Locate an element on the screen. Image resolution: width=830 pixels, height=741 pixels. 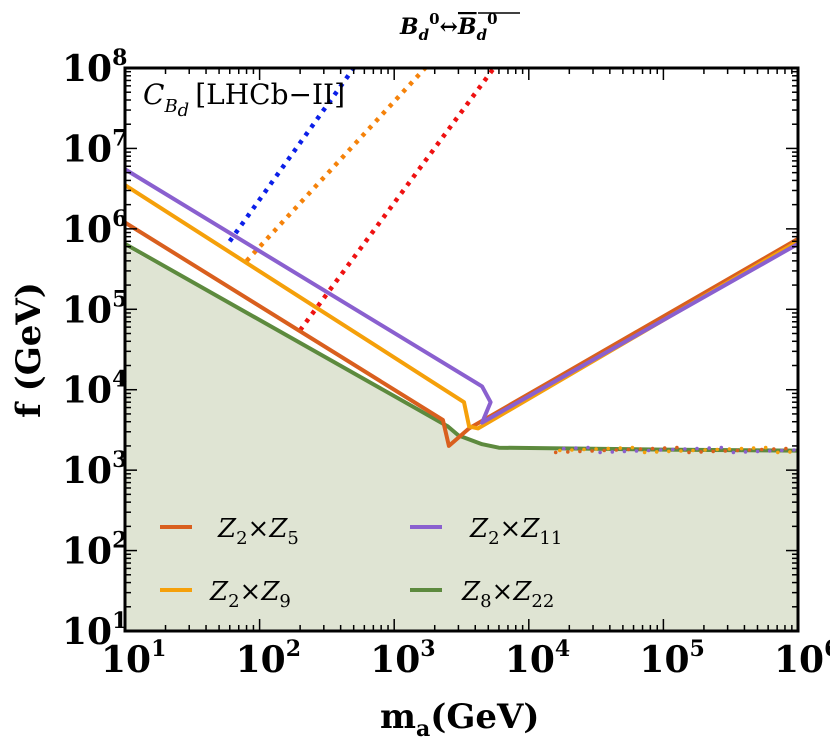
x-tick-label: 102 is located at coordinates (268, 658).